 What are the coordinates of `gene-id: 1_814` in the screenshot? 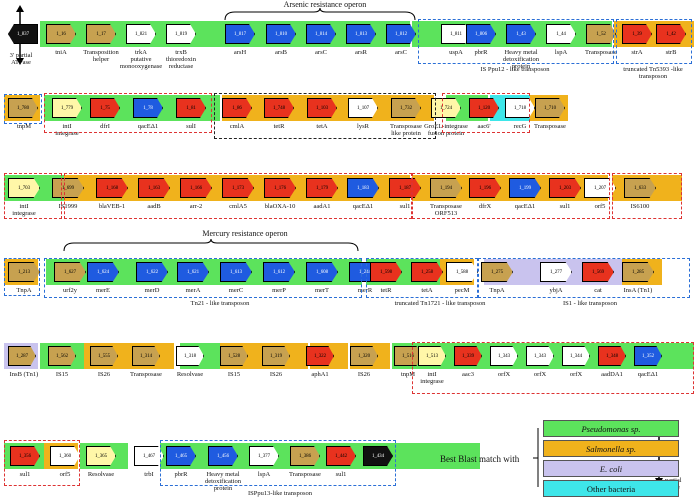 It's located at (320, 34).